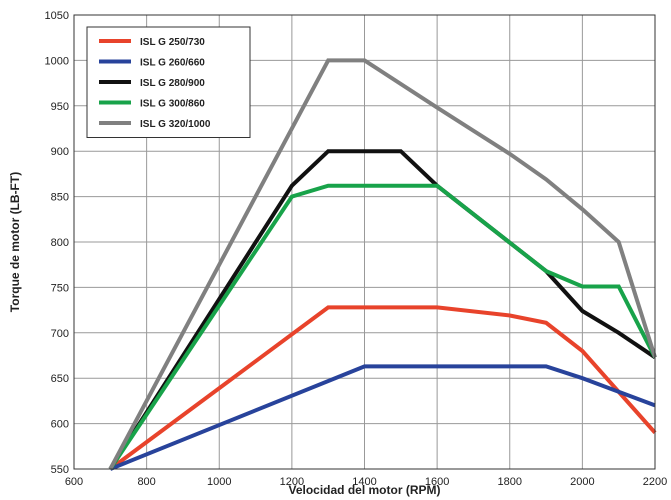  I want to click on y-tick-label: 600, so click(60, 425).